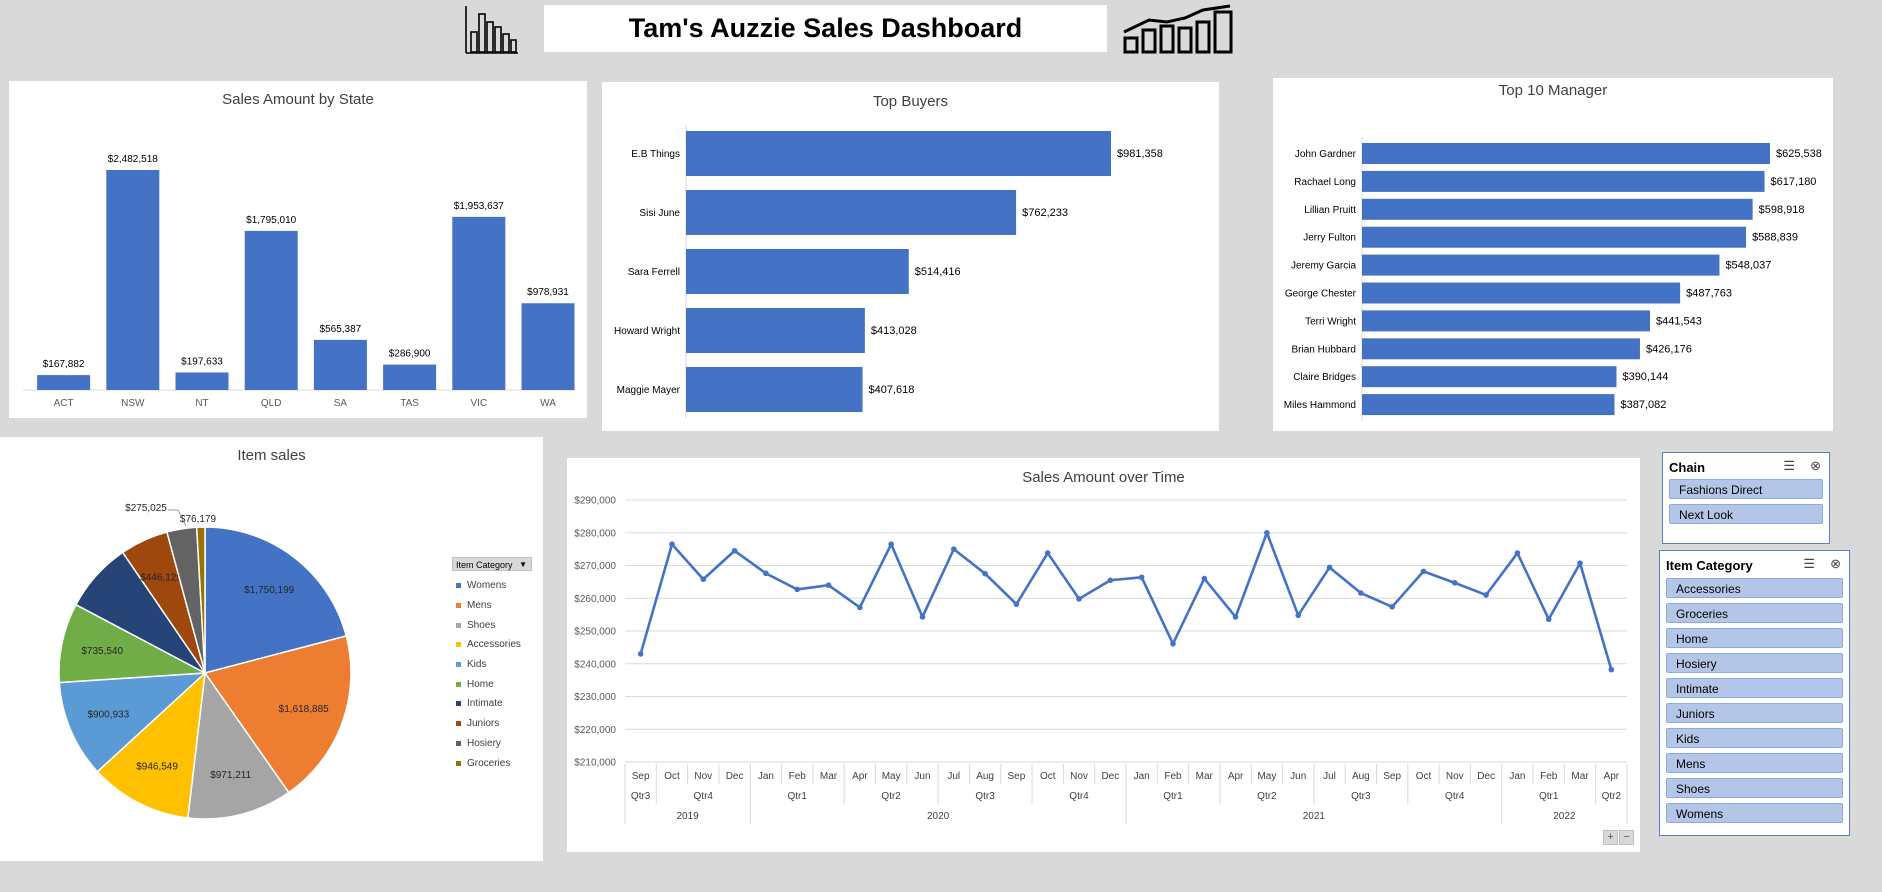 The height and width of the screenshot is (892, 1882). What do you see at coordinates (1392, 776) in the screenshot?
I see `month-label: Sep` at bounding box center [1392, 776].